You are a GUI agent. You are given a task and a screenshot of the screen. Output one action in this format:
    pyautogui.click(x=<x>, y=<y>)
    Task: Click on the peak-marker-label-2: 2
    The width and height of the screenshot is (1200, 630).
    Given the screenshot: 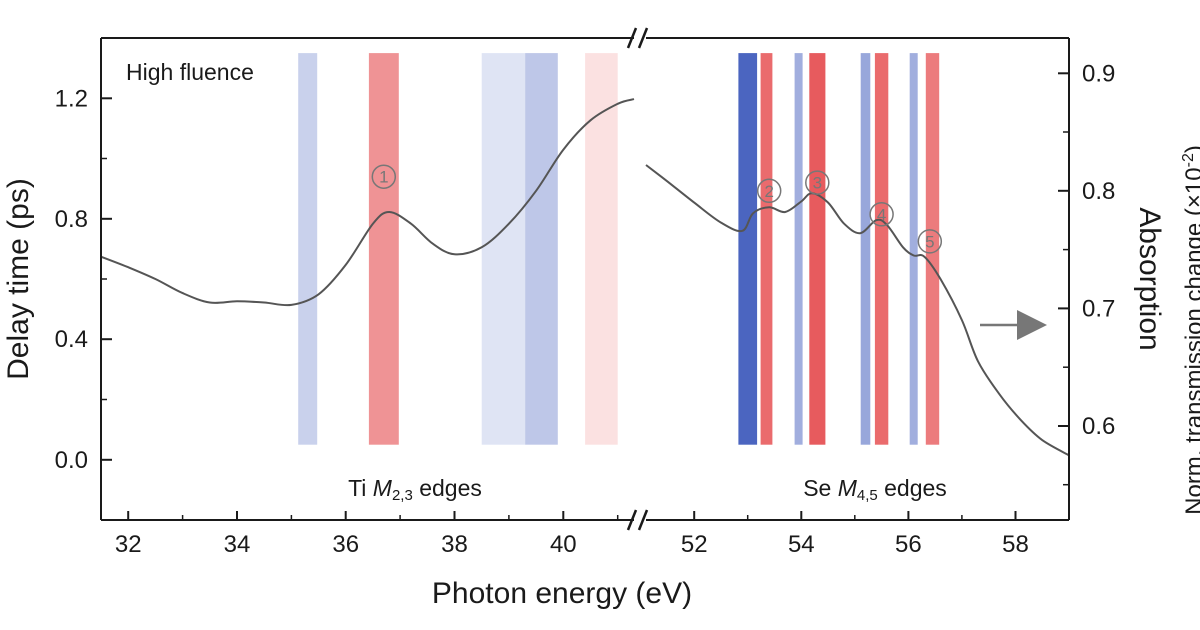 What is the action you would take?
    pyautogui.click(x=768, y=191)
    